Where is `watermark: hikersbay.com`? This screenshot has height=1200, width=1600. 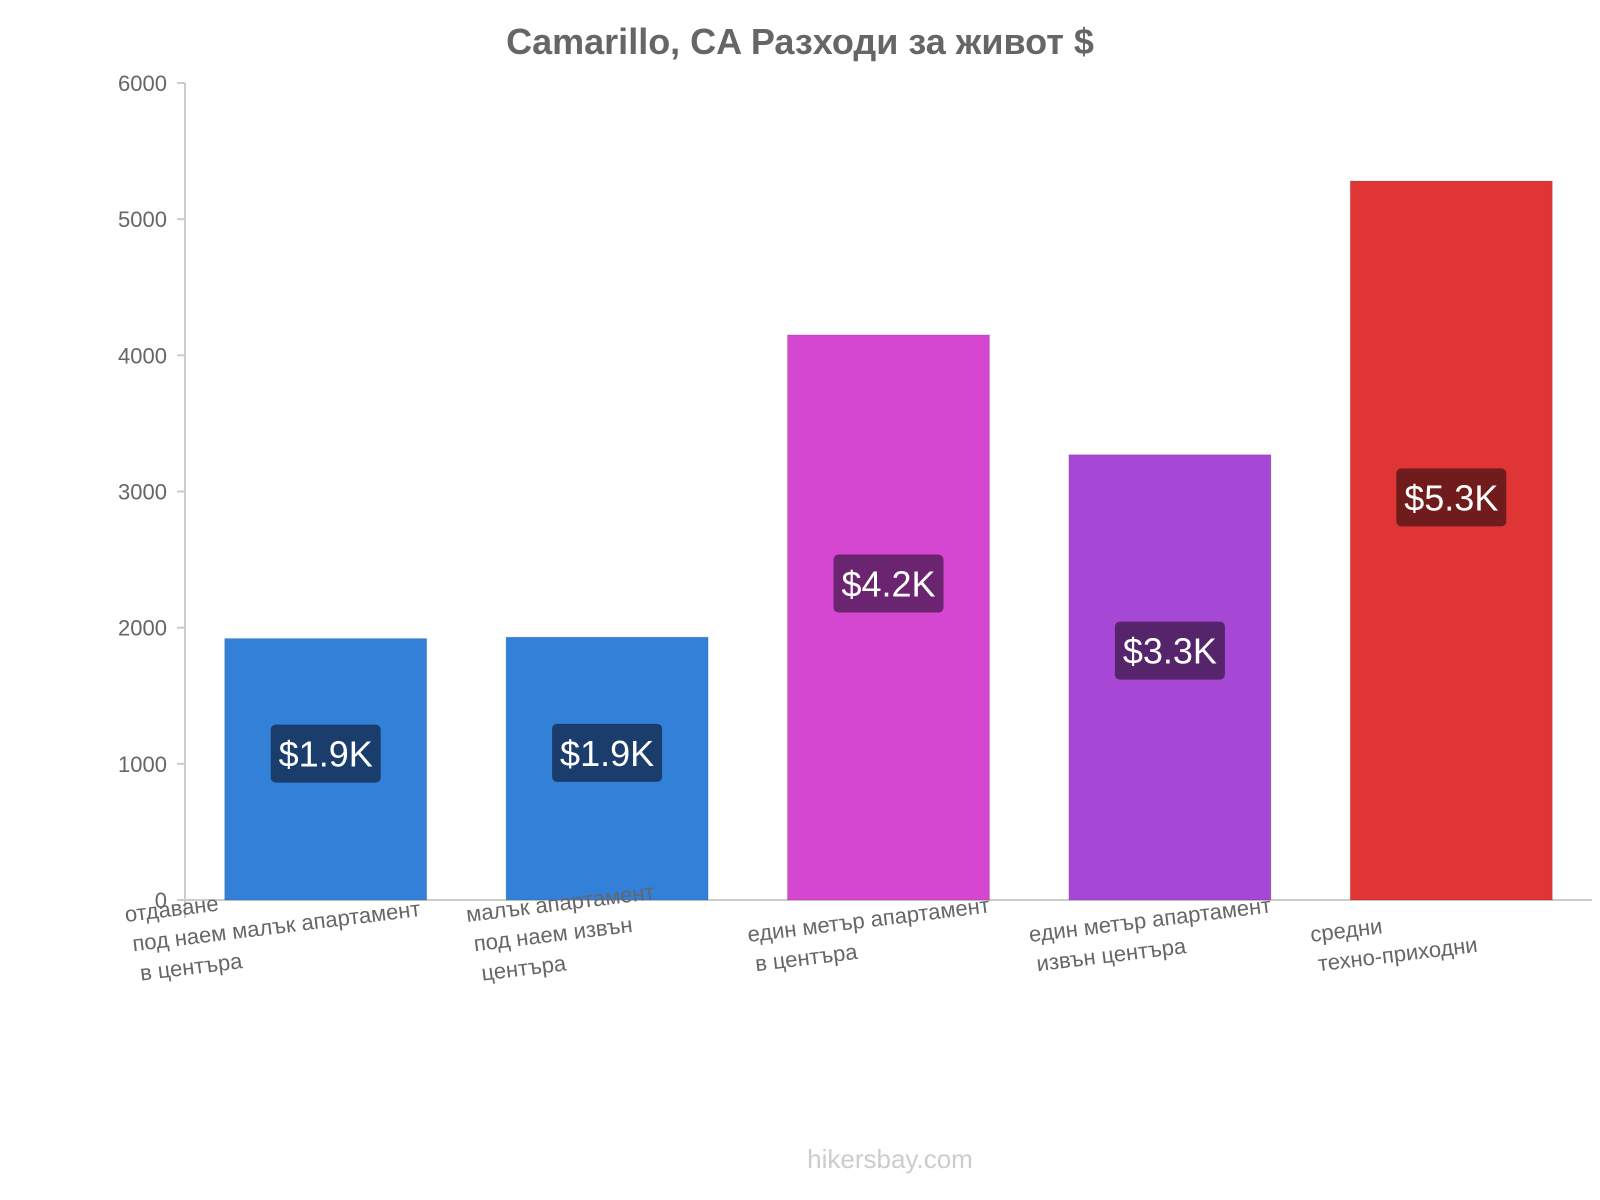
watermark: hikersbay.com is located at coordinates (890, 1159).